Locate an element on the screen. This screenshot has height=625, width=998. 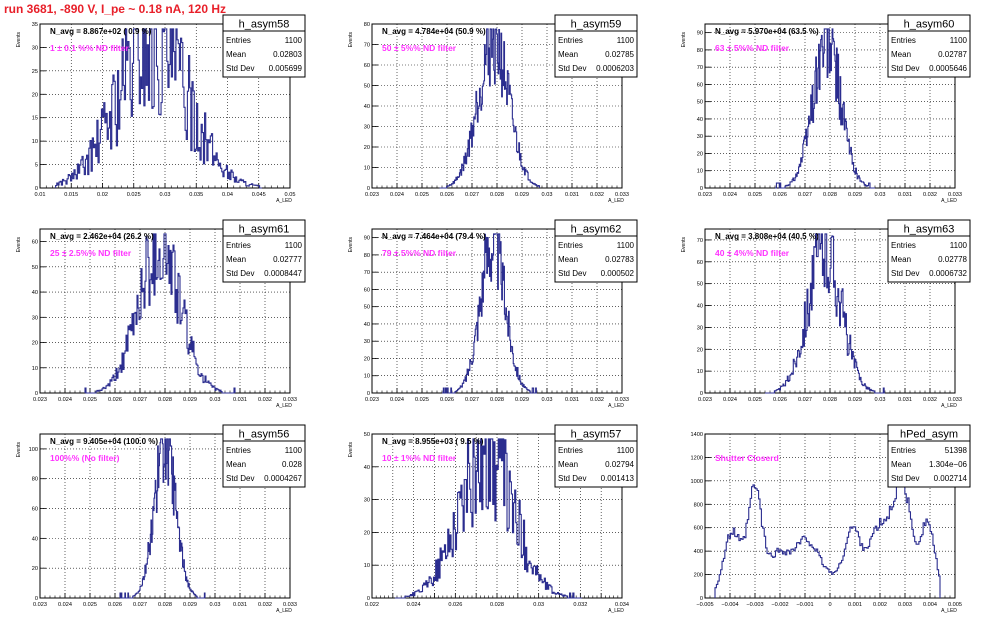
y-tick-label: 1200 is located at coordinates (697, 458).